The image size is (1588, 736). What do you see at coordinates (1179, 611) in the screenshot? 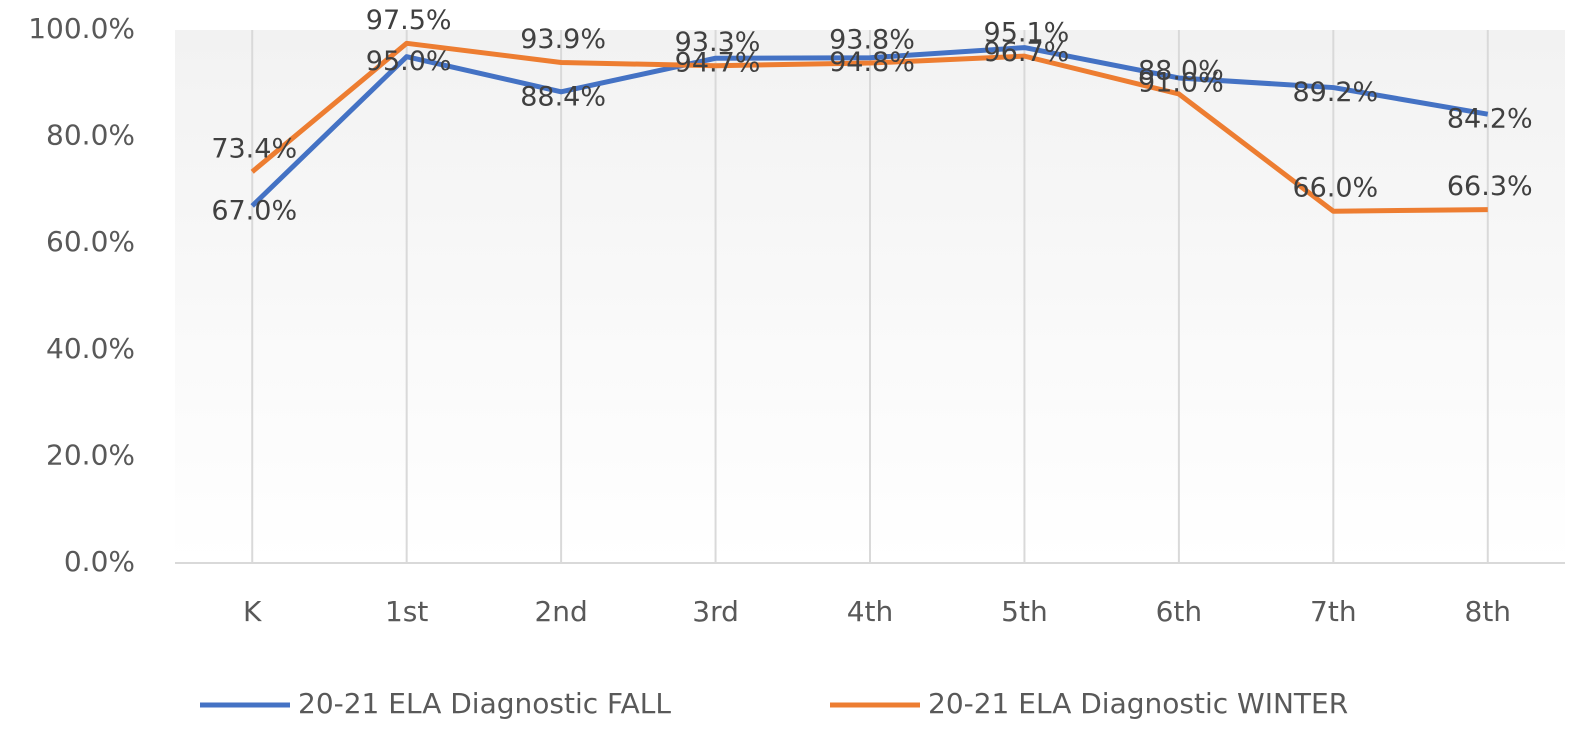
I see `x-tick-label: 6th` at bounding box center [1179, 611].